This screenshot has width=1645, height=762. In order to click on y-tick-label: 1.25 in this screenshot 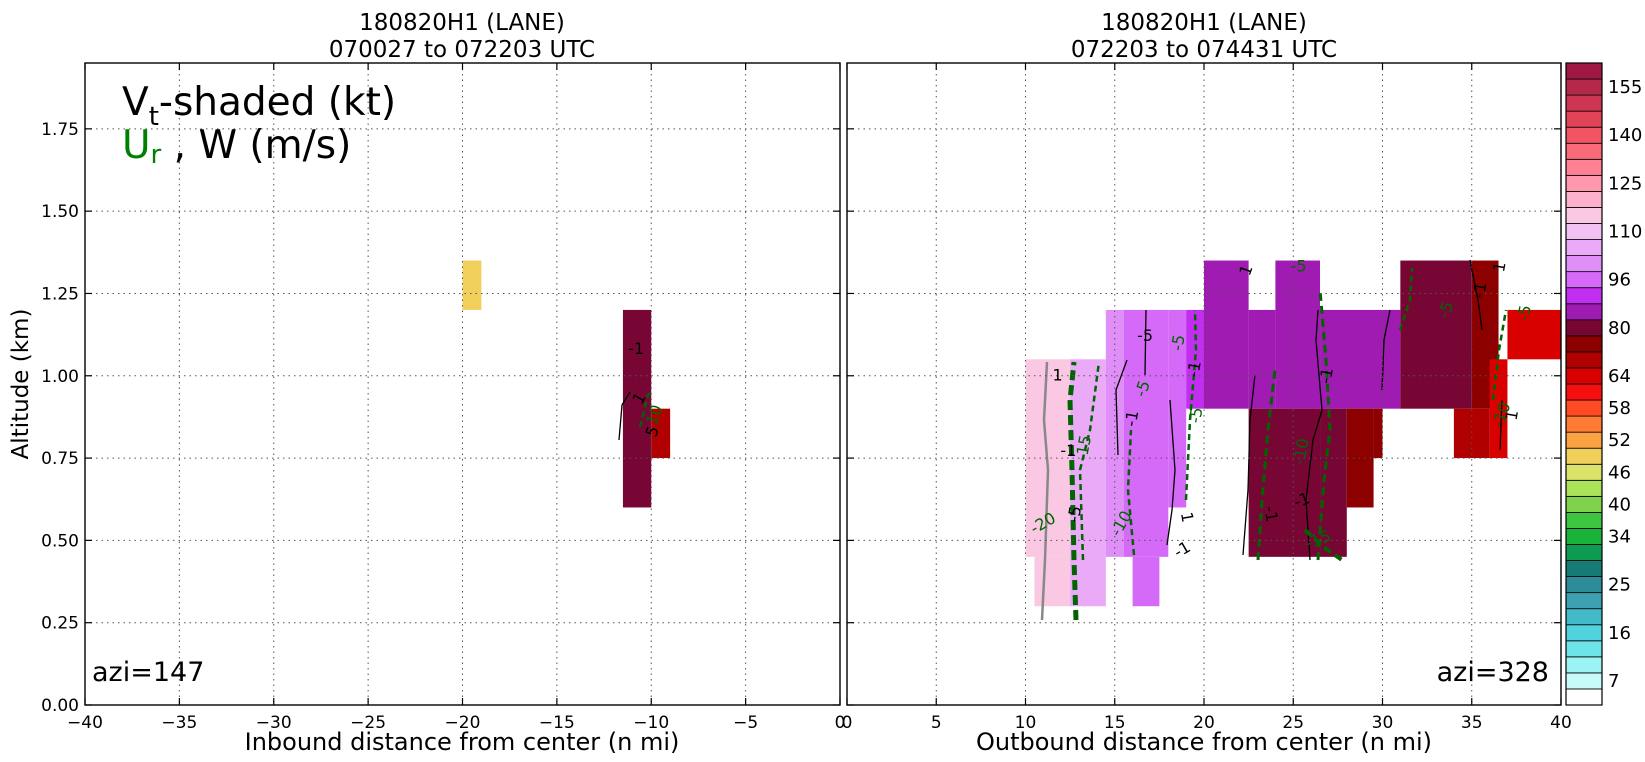, I will do `click(60, 294)`.